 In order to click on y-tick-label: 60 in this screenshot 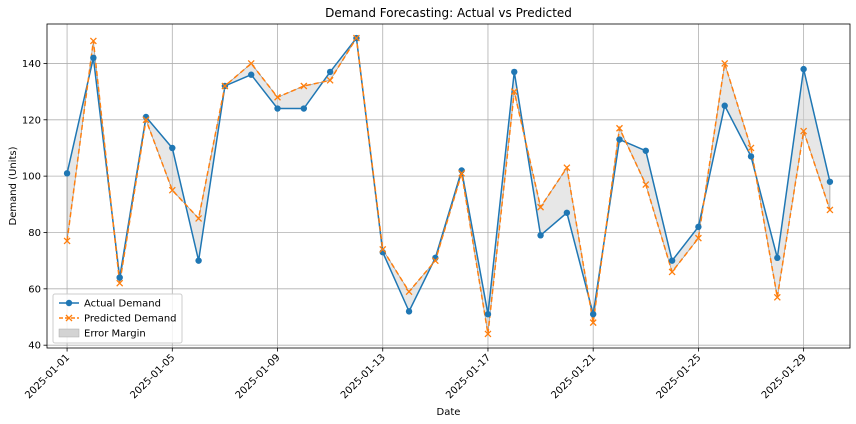, I will do `click(34, 289)`.